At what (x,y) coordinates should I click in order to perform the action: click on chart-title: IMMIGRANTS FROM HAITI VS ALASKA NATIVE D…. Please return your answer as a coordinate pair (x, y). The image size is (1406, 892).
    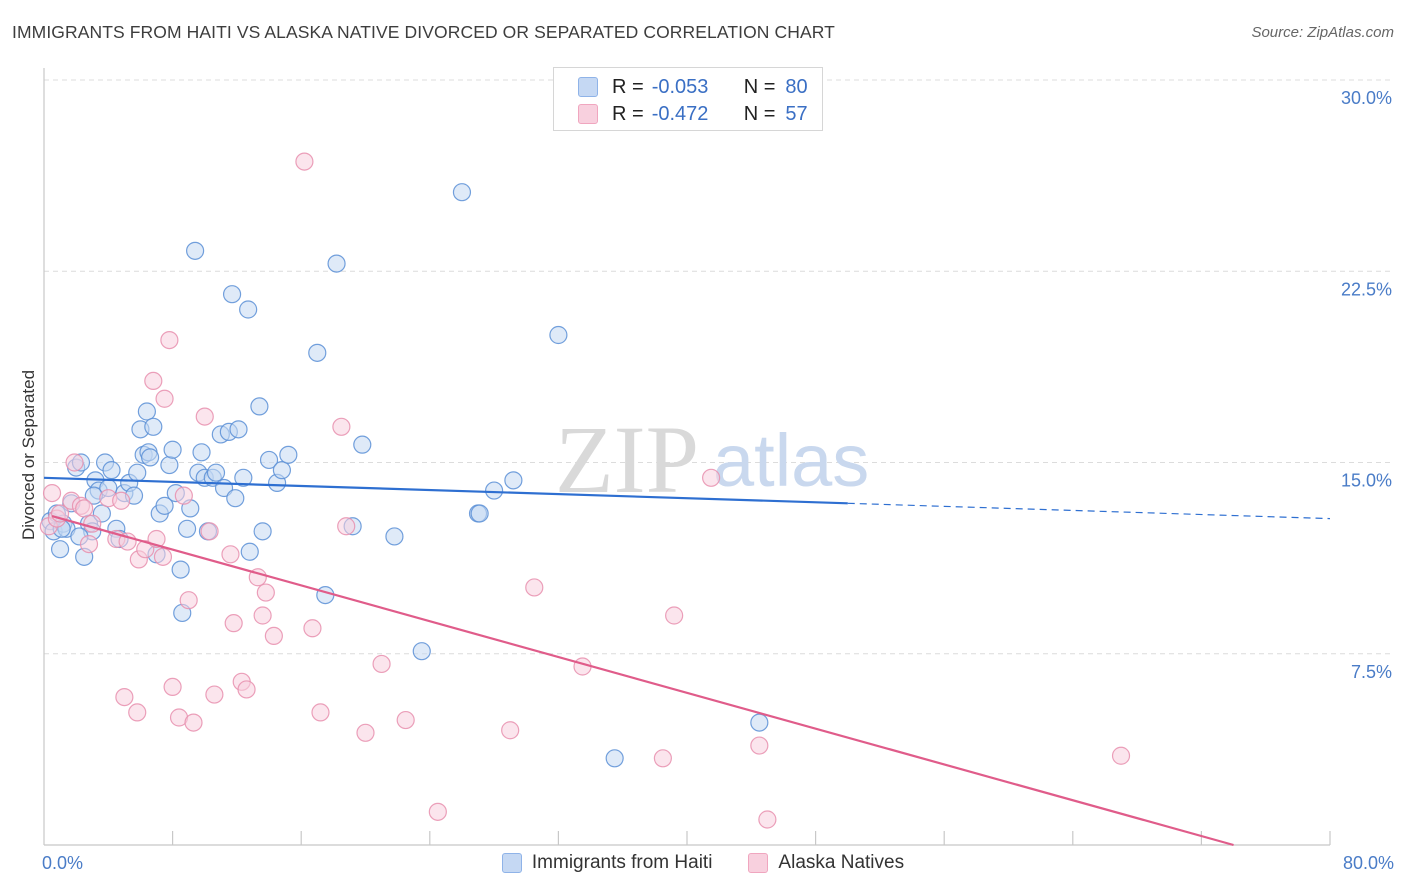
    Looking at the image, I should click on (423, 32).